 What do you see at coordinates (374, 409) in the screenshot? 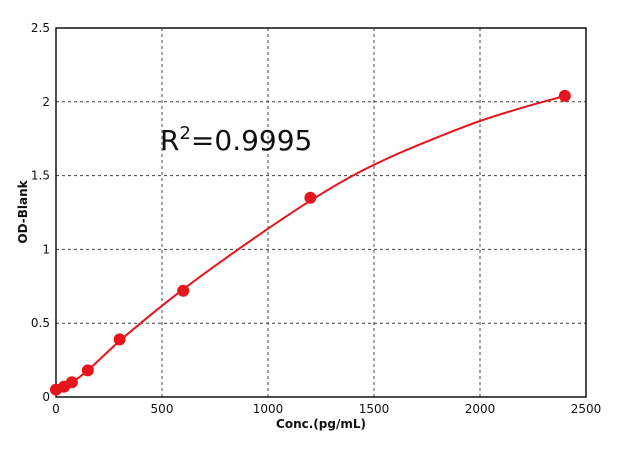
I see `x-tick-label: 1500` at bounding box center [374, 409].